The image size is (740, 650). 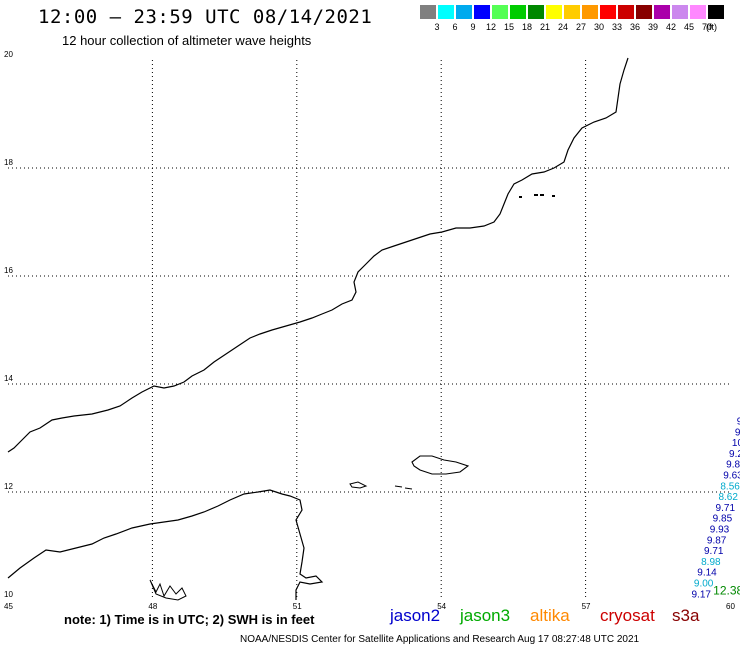 What do you see at coordinates (730, 606) in the screenshot?
I see `x-tick-label: 60` at bounding box center [730, 606].